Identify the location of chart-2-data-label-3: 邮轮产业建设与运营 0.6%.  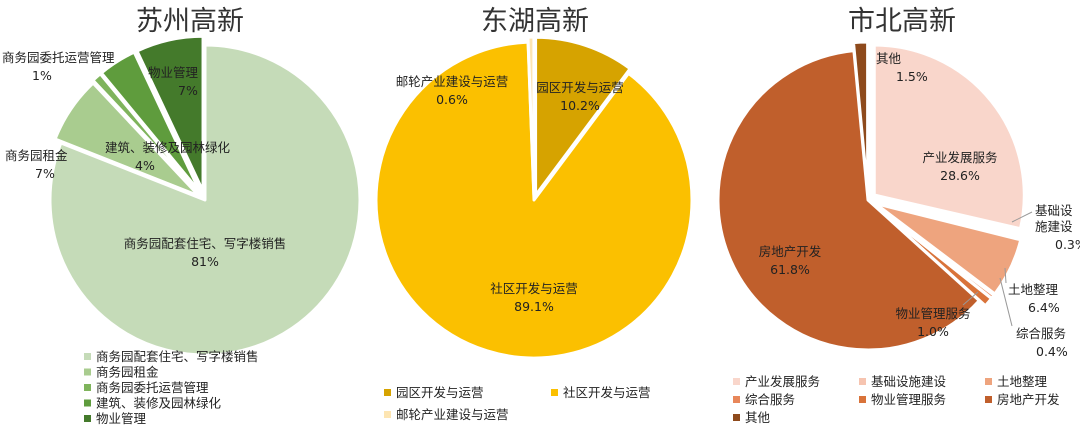
(452, 90).